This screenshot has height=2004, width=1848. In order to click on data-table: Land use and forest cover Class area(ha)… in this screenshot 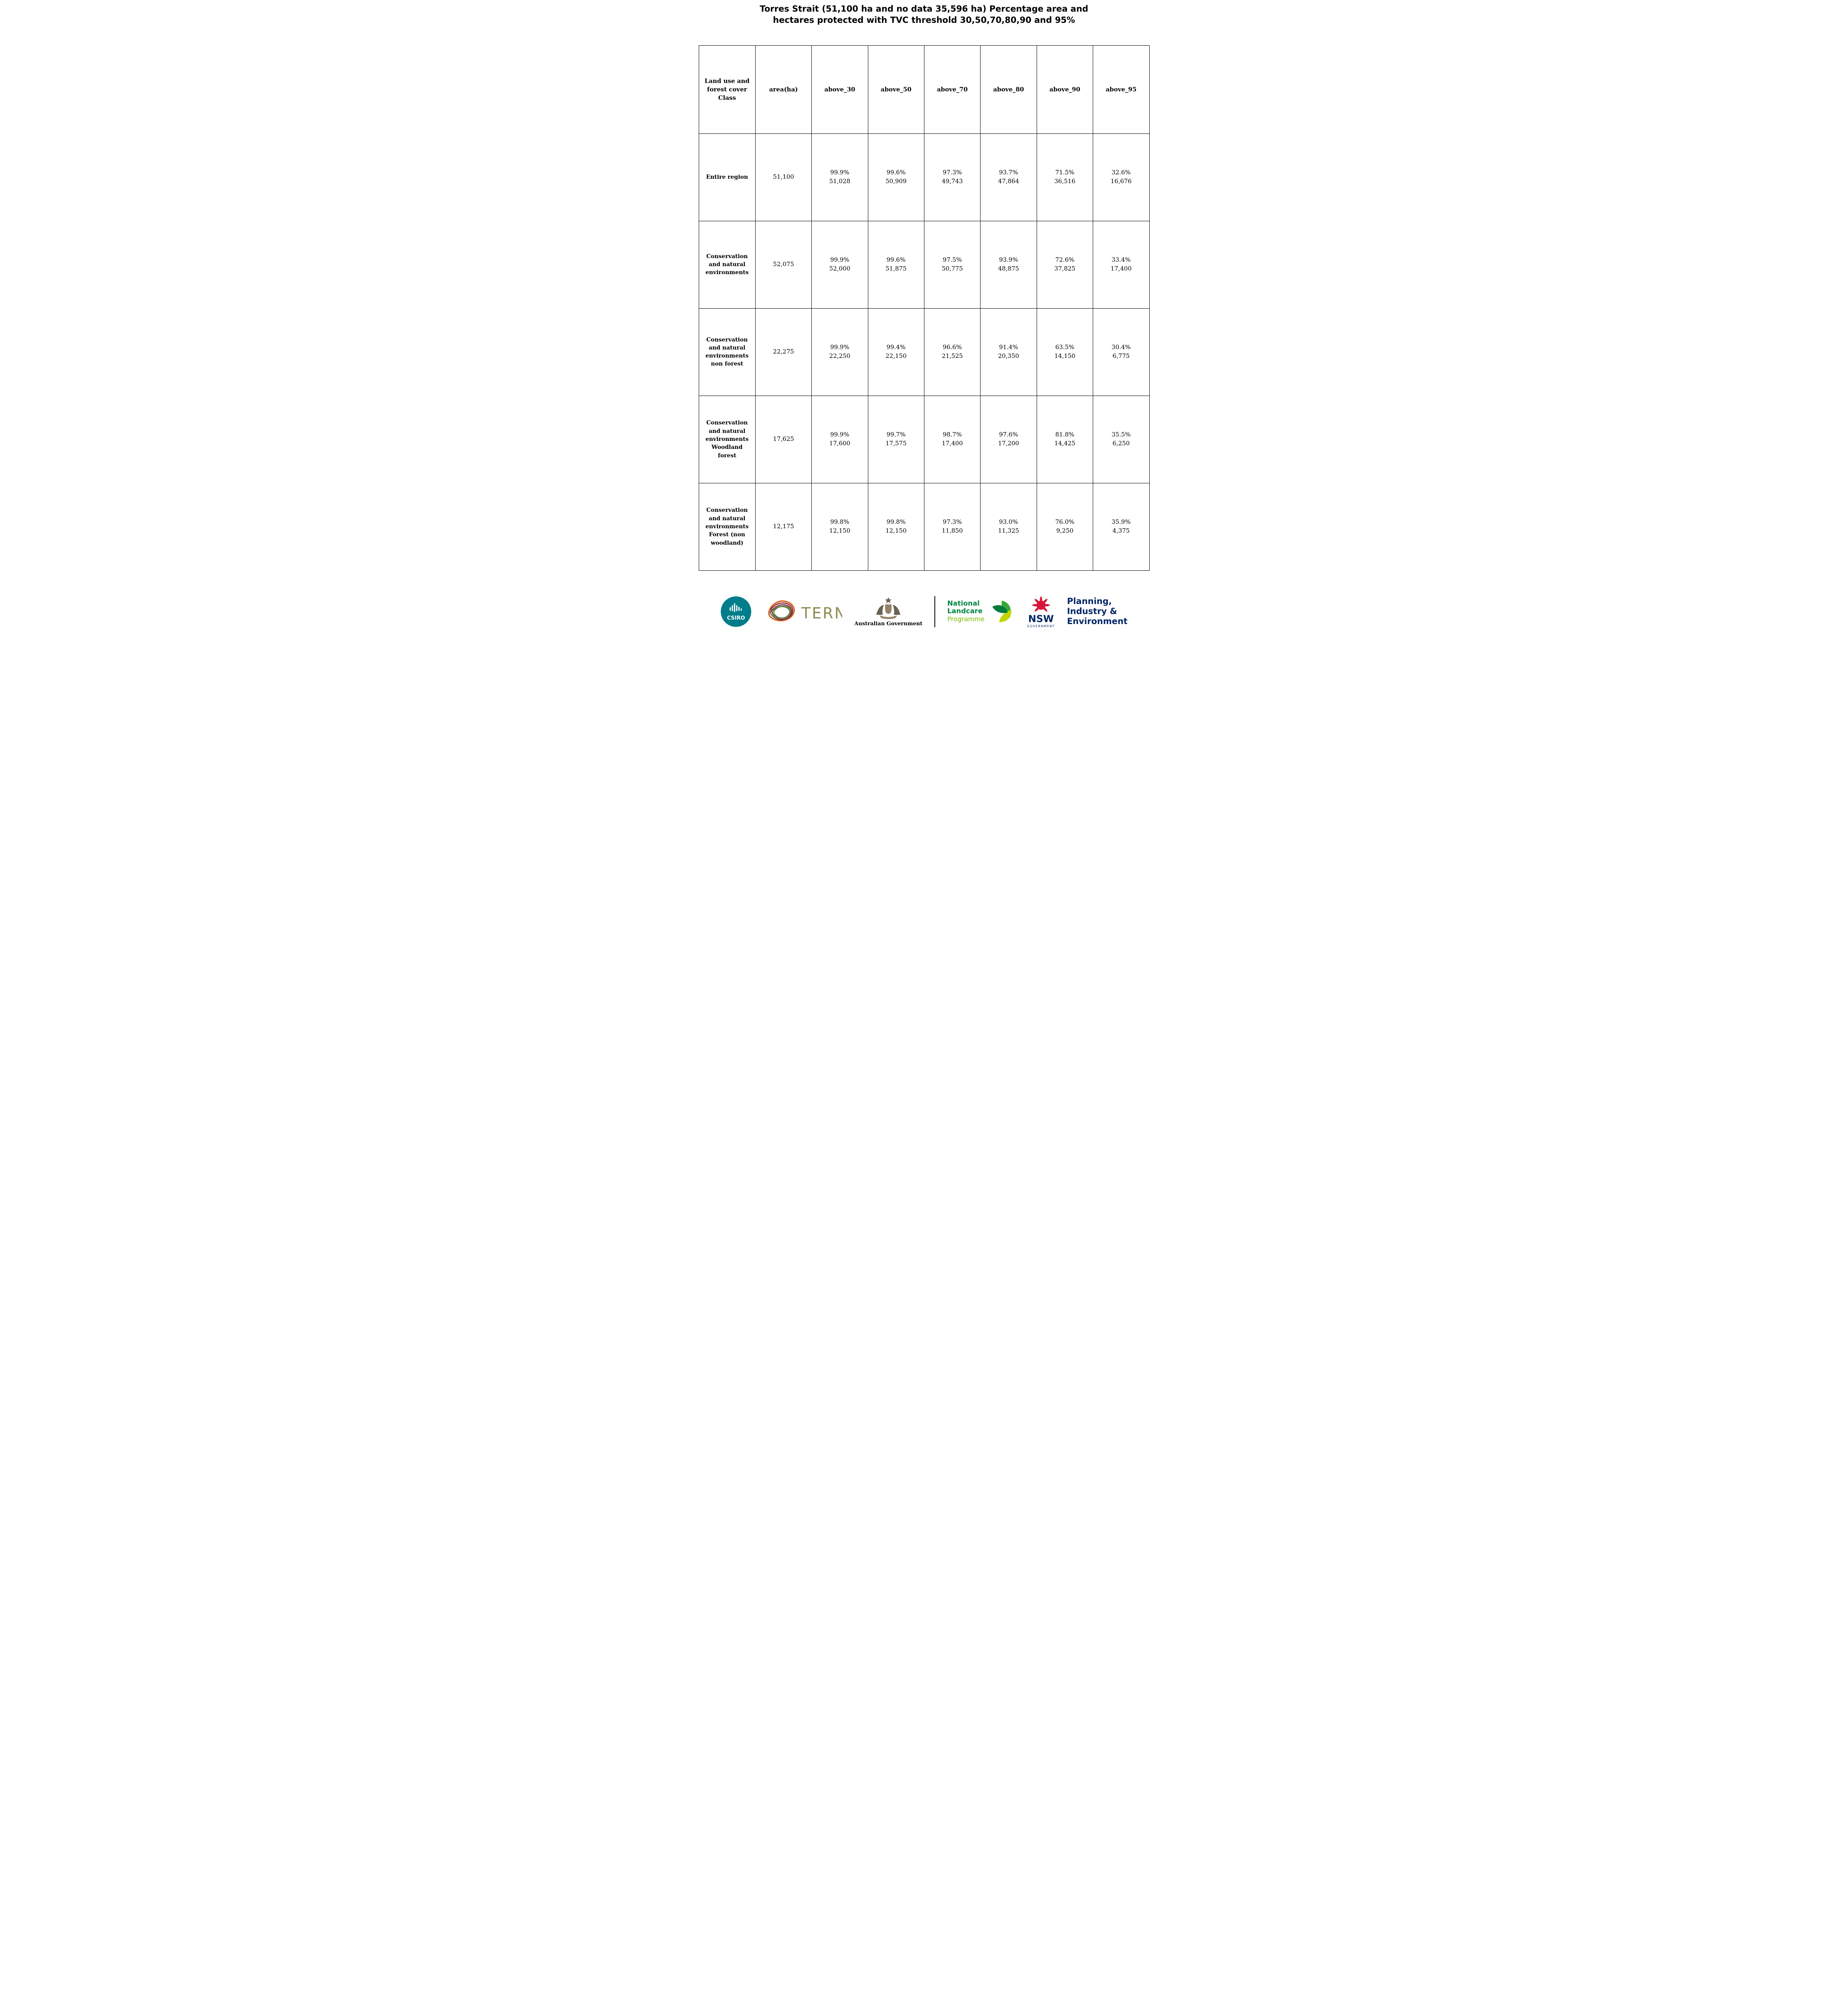, I will do `click(924, 308)`.